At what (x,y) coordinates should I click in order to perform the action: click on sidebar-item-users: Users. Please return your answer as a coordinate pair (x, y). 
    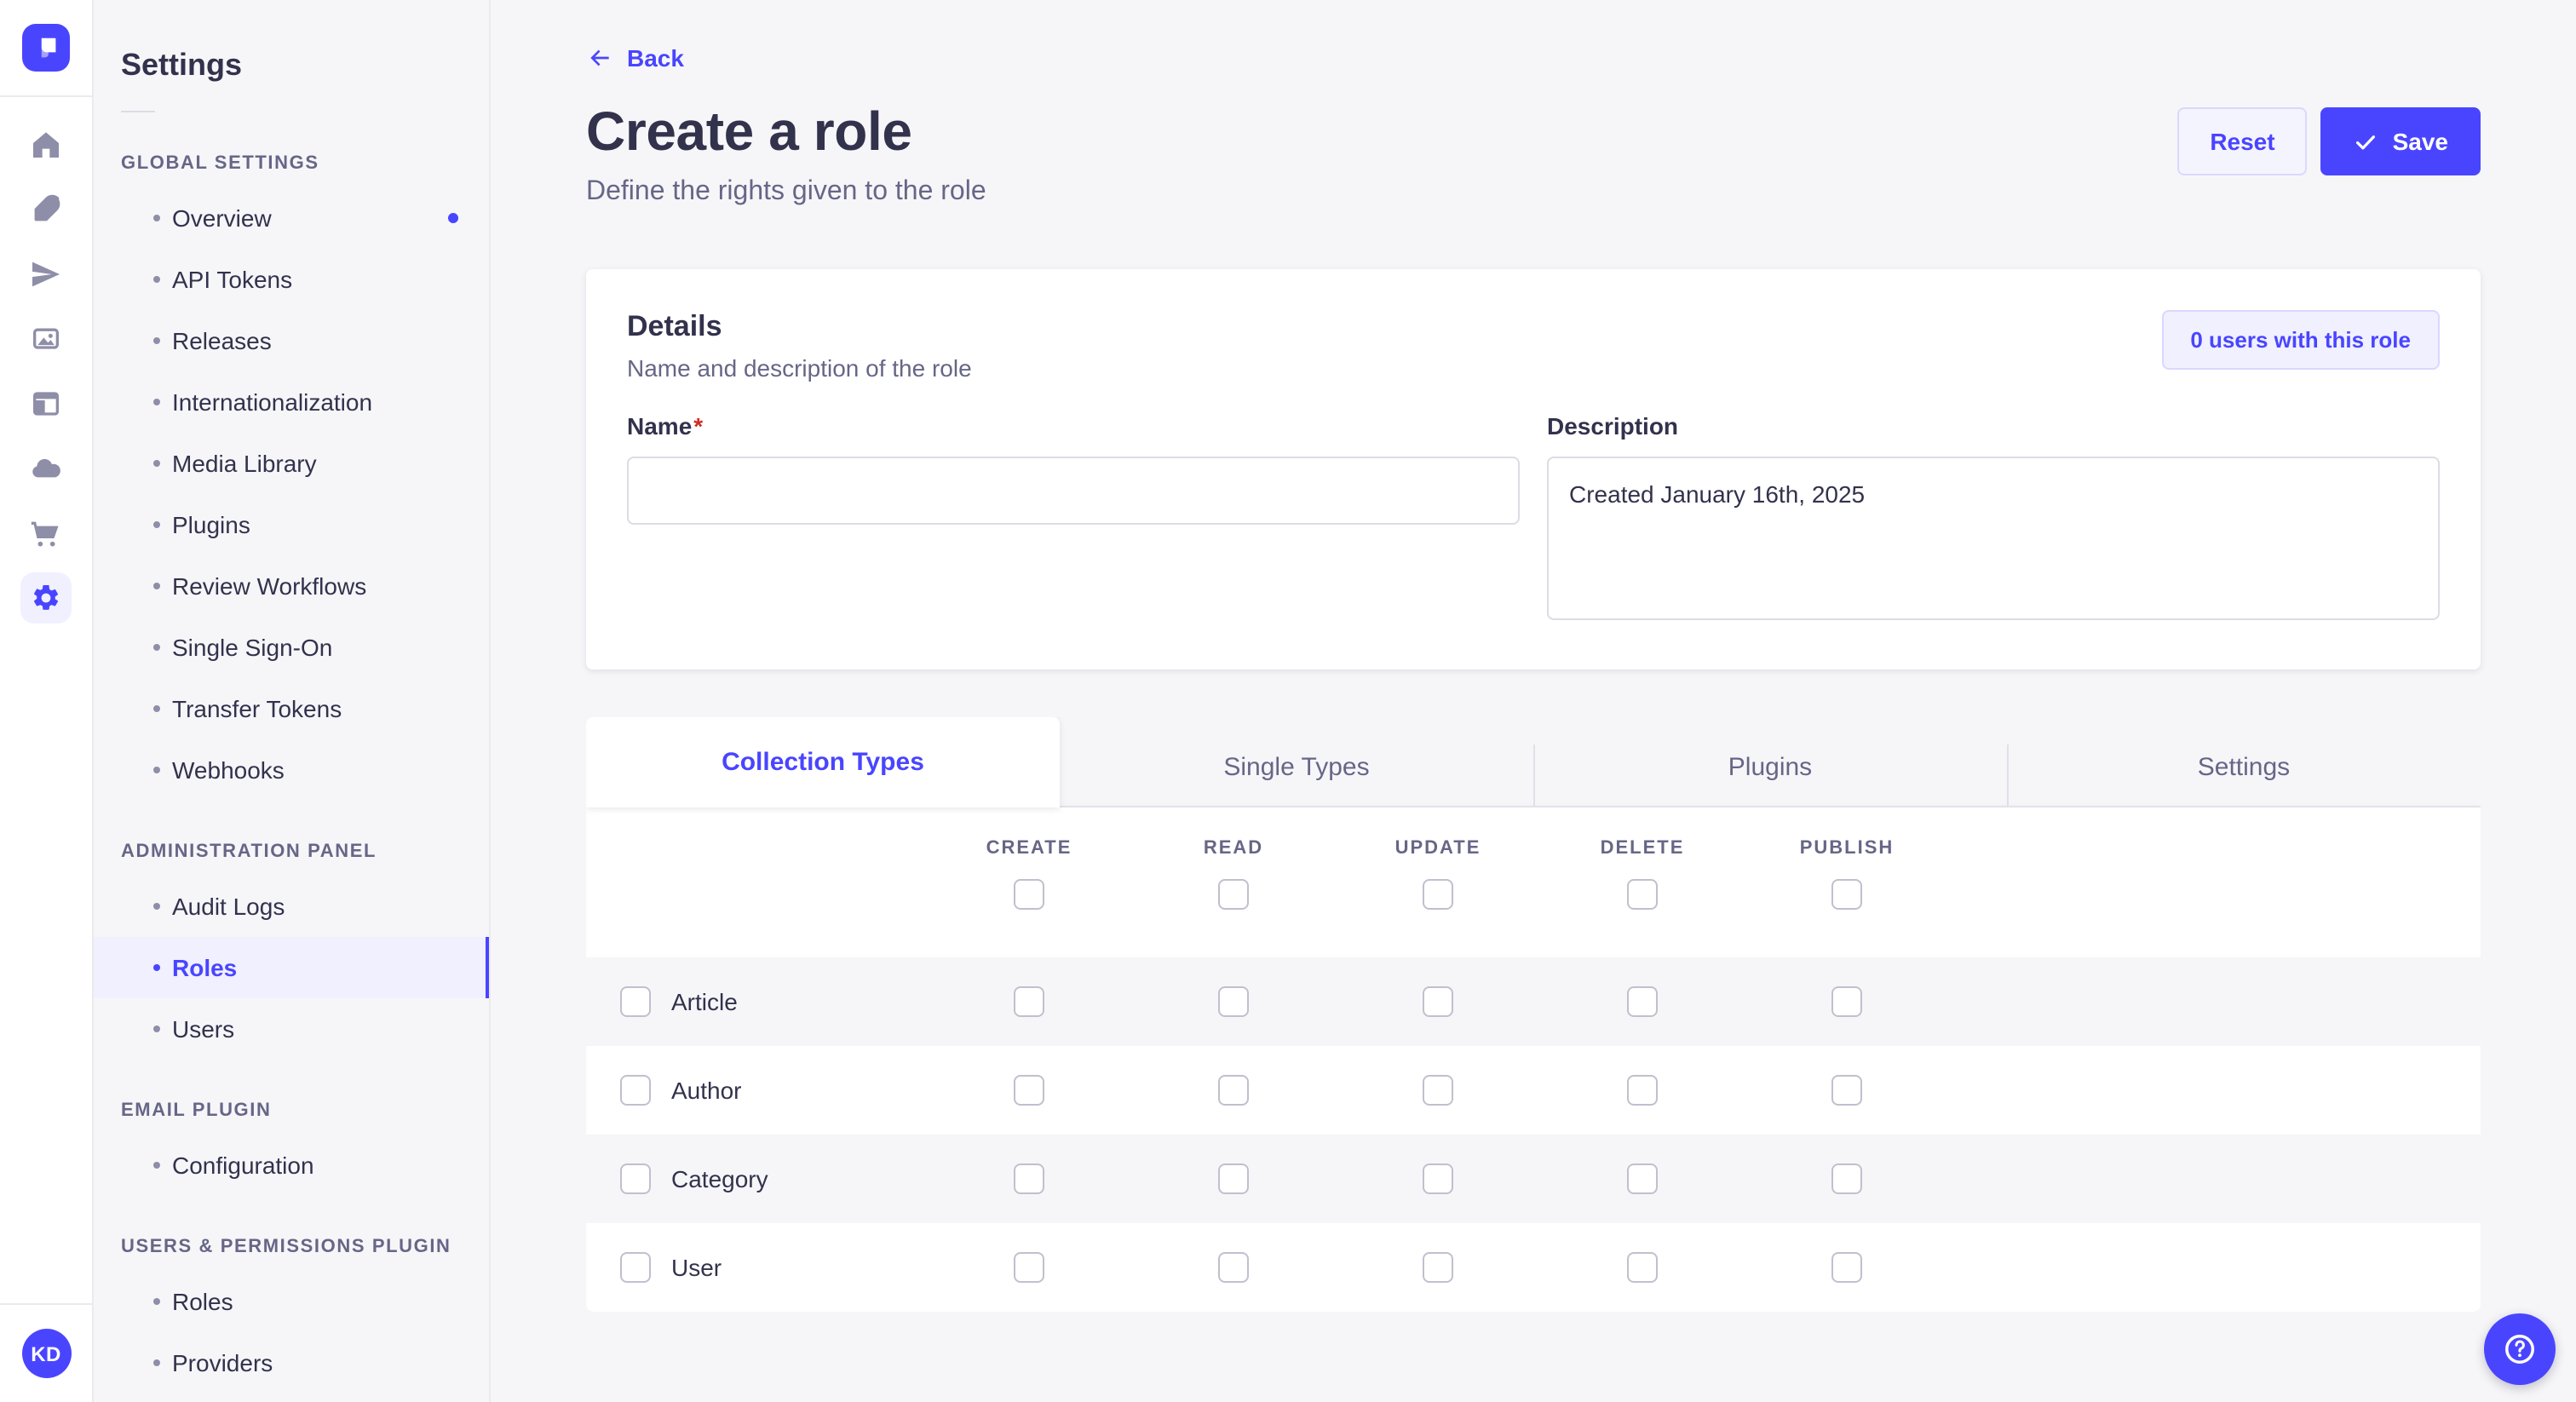
    Looking at the image, I should click on (291, 1029).